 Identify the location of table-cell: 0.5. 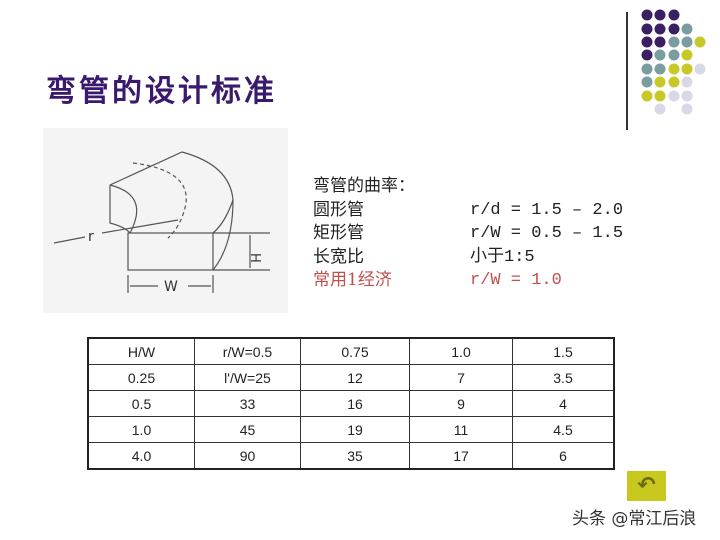
(141, 403).